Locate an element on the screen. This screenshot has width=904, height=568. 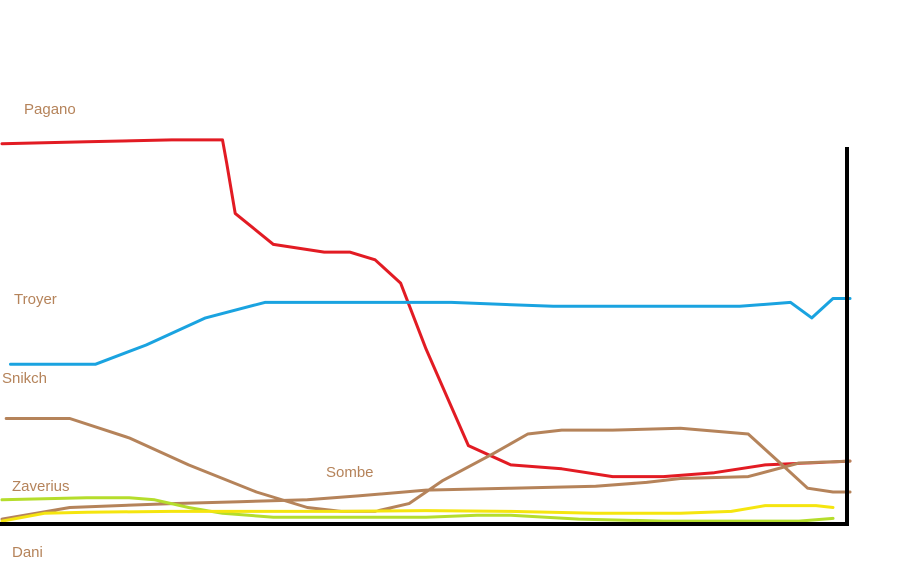
label-troyer: Troyer is located at coordinates (35, 299).